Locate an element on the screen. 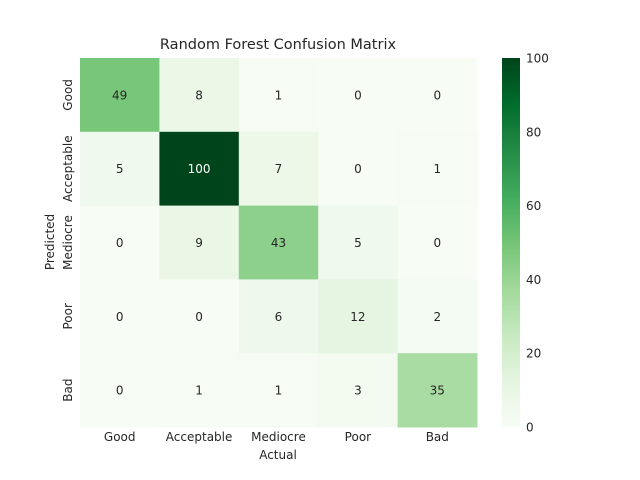  x-tick-label-2: Mediocre is located at coordinates (278, 437).